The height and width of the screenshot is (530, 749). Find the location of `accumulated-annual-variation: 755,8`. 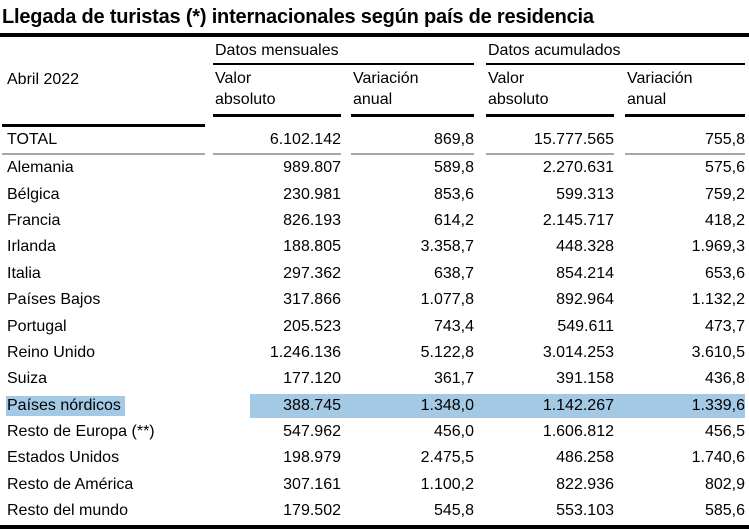

accumulated-annual-variation: 755,8 is located at coordinates (685, 141).